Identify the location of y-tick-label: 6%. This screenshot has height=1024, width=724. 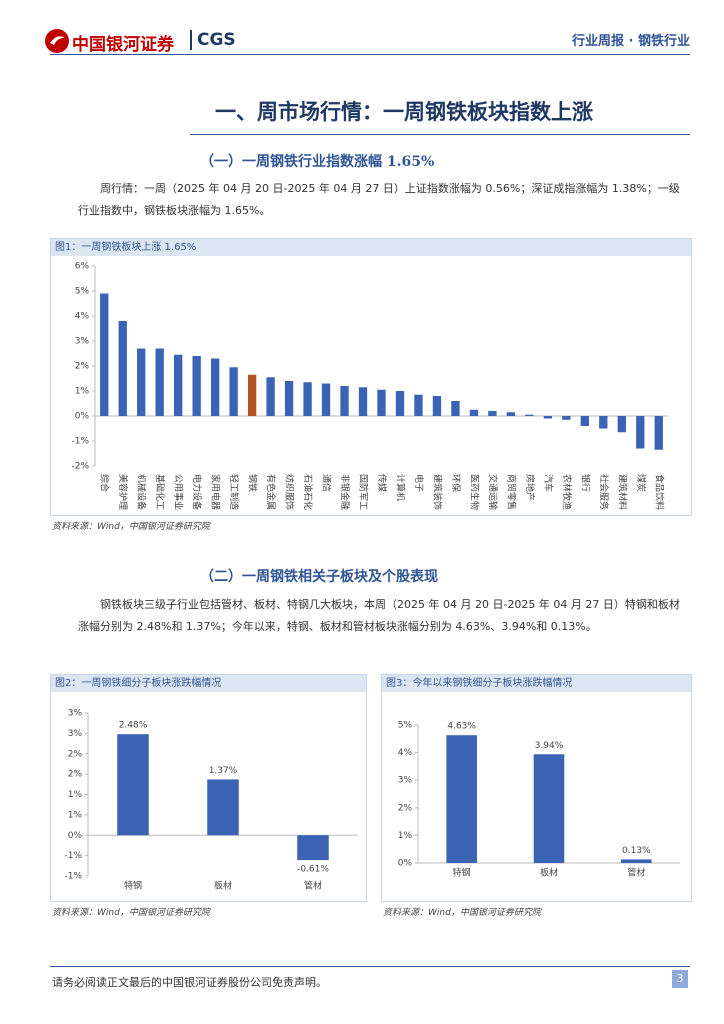
(82, 267).